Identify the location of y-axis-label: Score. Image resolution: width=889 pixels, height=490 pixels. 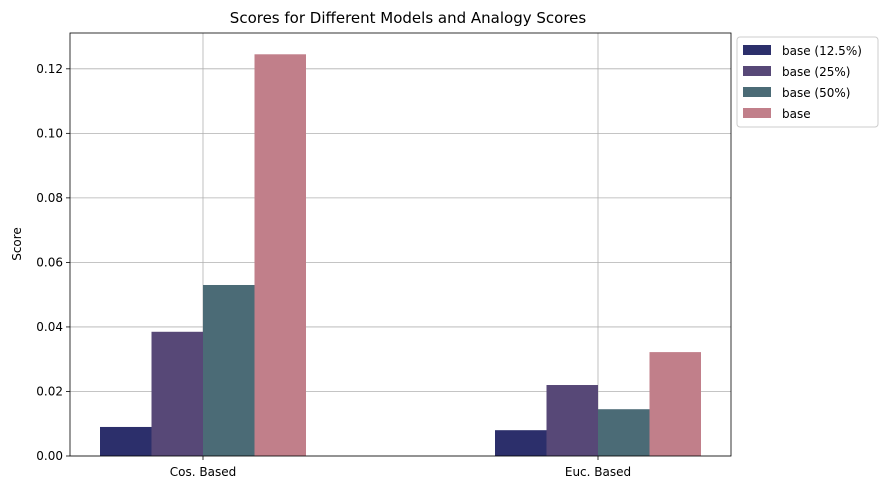
(17, 244).